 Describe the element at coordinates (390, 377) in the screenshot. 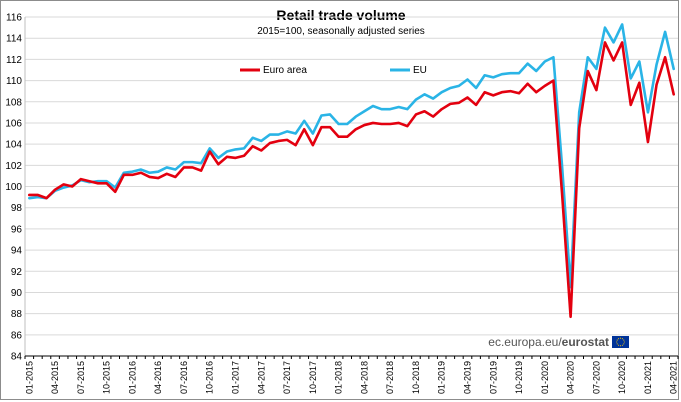

I see `x-tick-label: 07-2018` at that location.